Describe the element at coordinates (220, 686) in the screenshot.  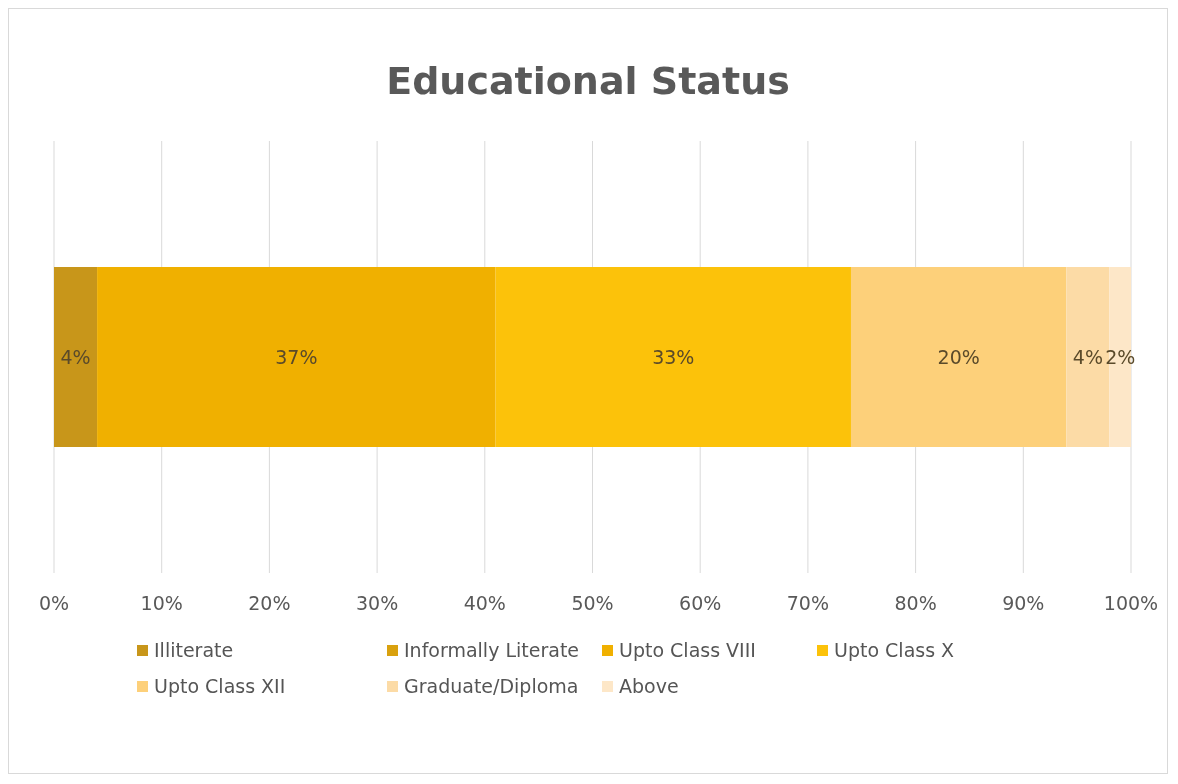
I see `legend-label: Upto Class XII` at that location.